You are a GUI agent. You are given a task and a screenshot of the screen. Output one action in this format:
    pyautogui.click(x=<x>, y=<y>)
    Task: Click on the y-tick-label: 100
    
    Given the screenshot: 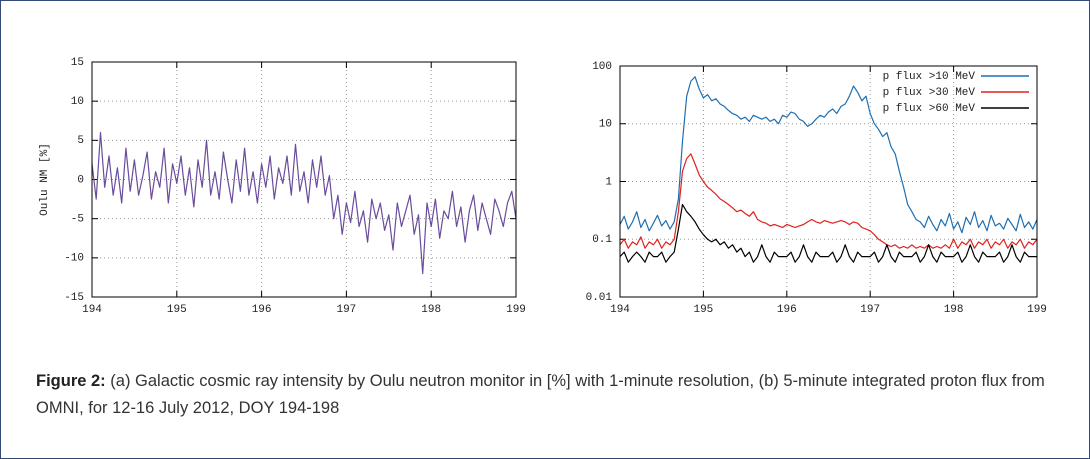 What is the action you would take?
    pyautogui.click(x=602, y=67)
    